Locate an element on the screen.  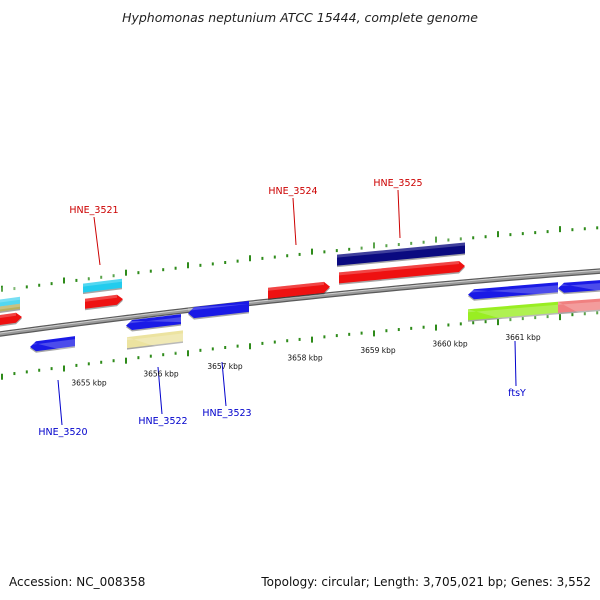
gene-red-hne3524 is located at coordinates (299, 291).